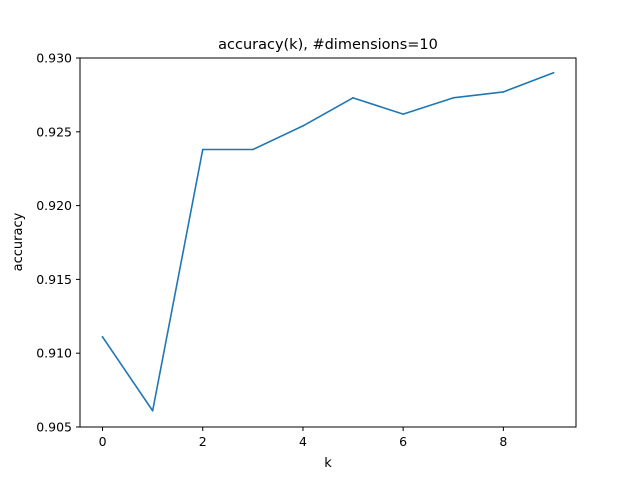 The image size is (640, 480). I want to click on x-axis: 0 2 4 6 8, so click(303, 438).